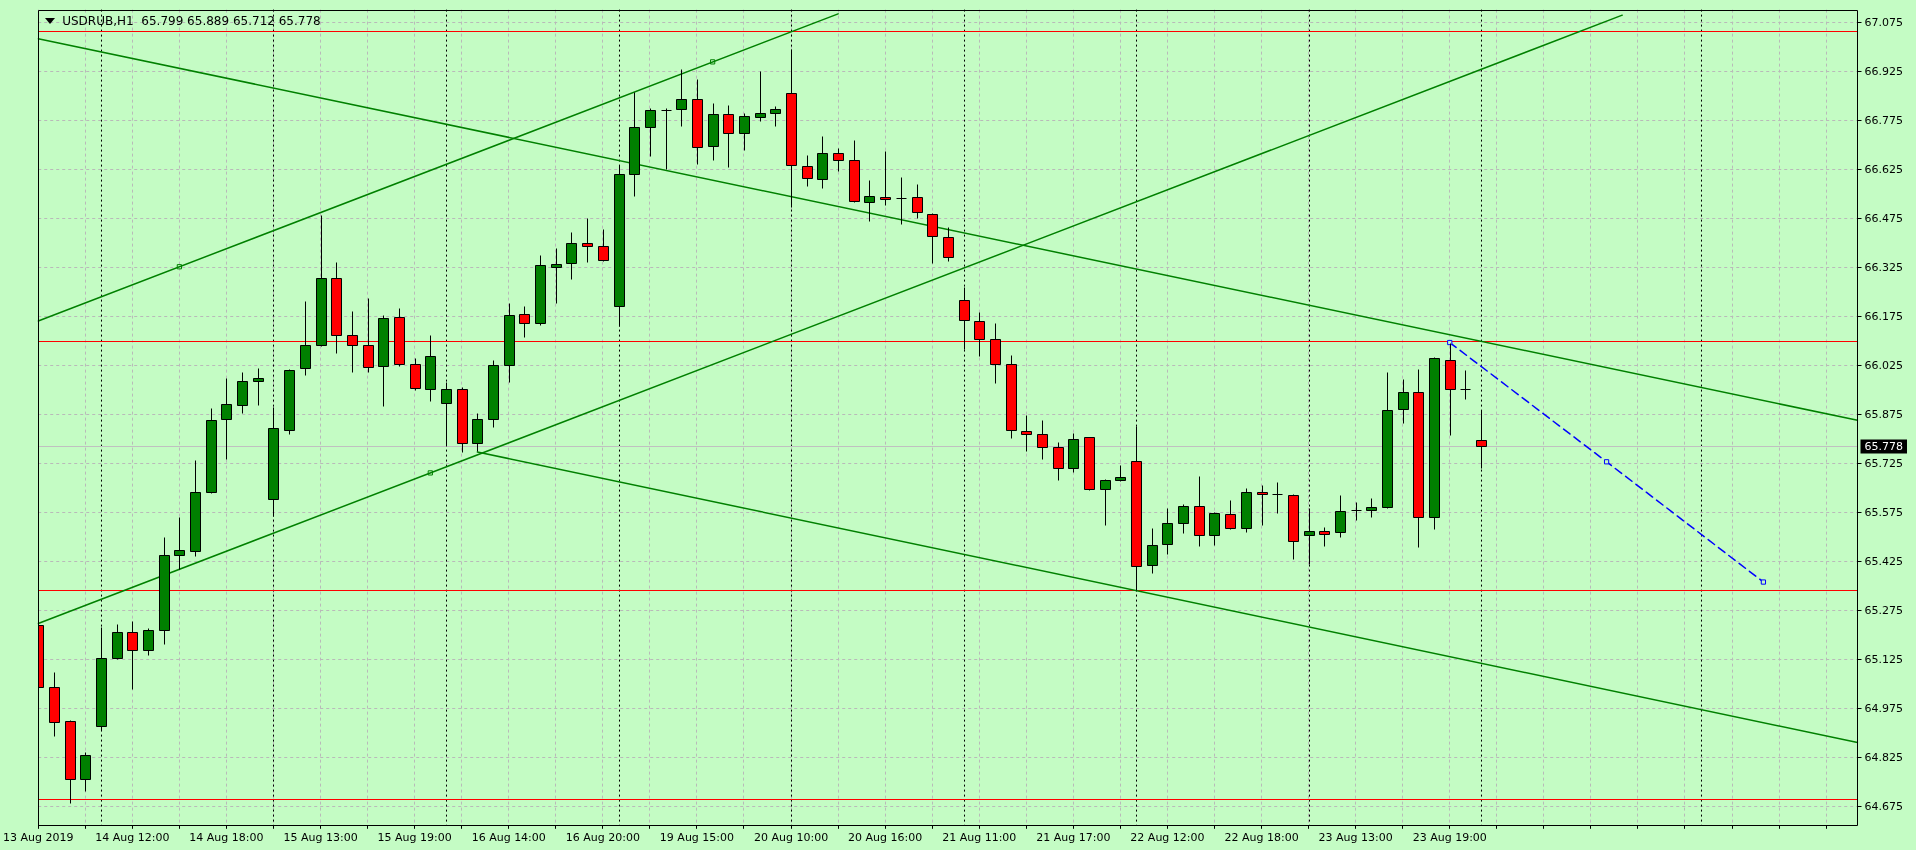  What do you see at coordinates (1261, 838) in the screenshot?
I see `x-tick-label: 22 Aug 18:00` at bounding box center [1261, 838].